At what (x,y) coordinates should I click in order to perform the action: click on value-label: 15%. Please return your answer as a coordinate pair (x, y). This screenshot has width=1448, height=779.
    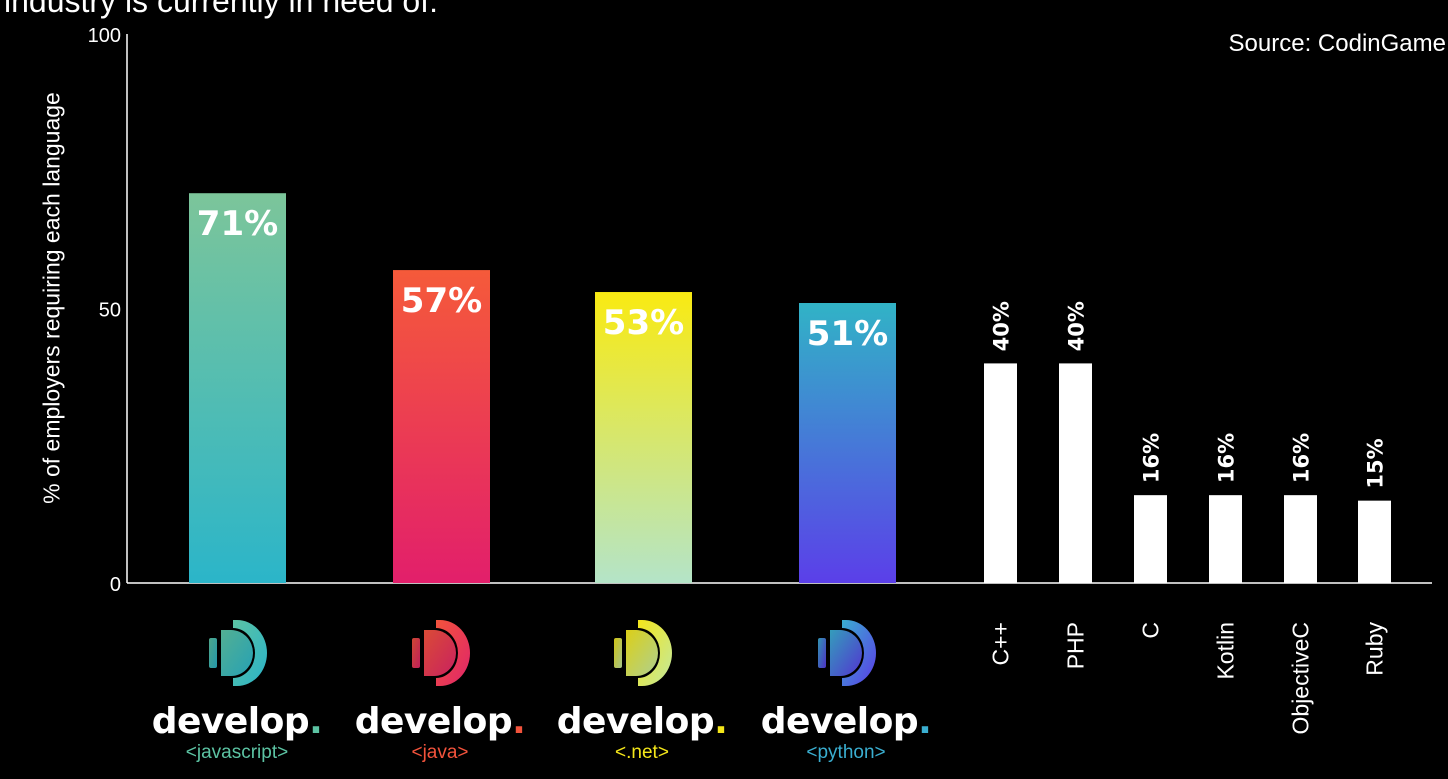
    Looking at the image, I should click on (1376, 463).